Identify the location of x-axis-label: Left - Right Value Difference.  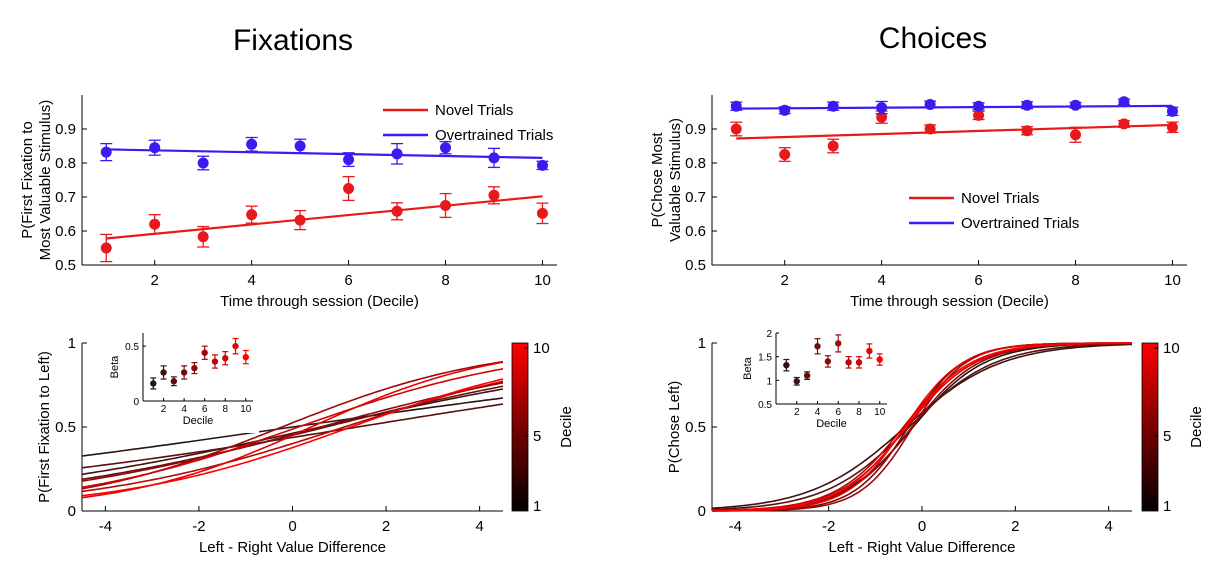
(292, 547).